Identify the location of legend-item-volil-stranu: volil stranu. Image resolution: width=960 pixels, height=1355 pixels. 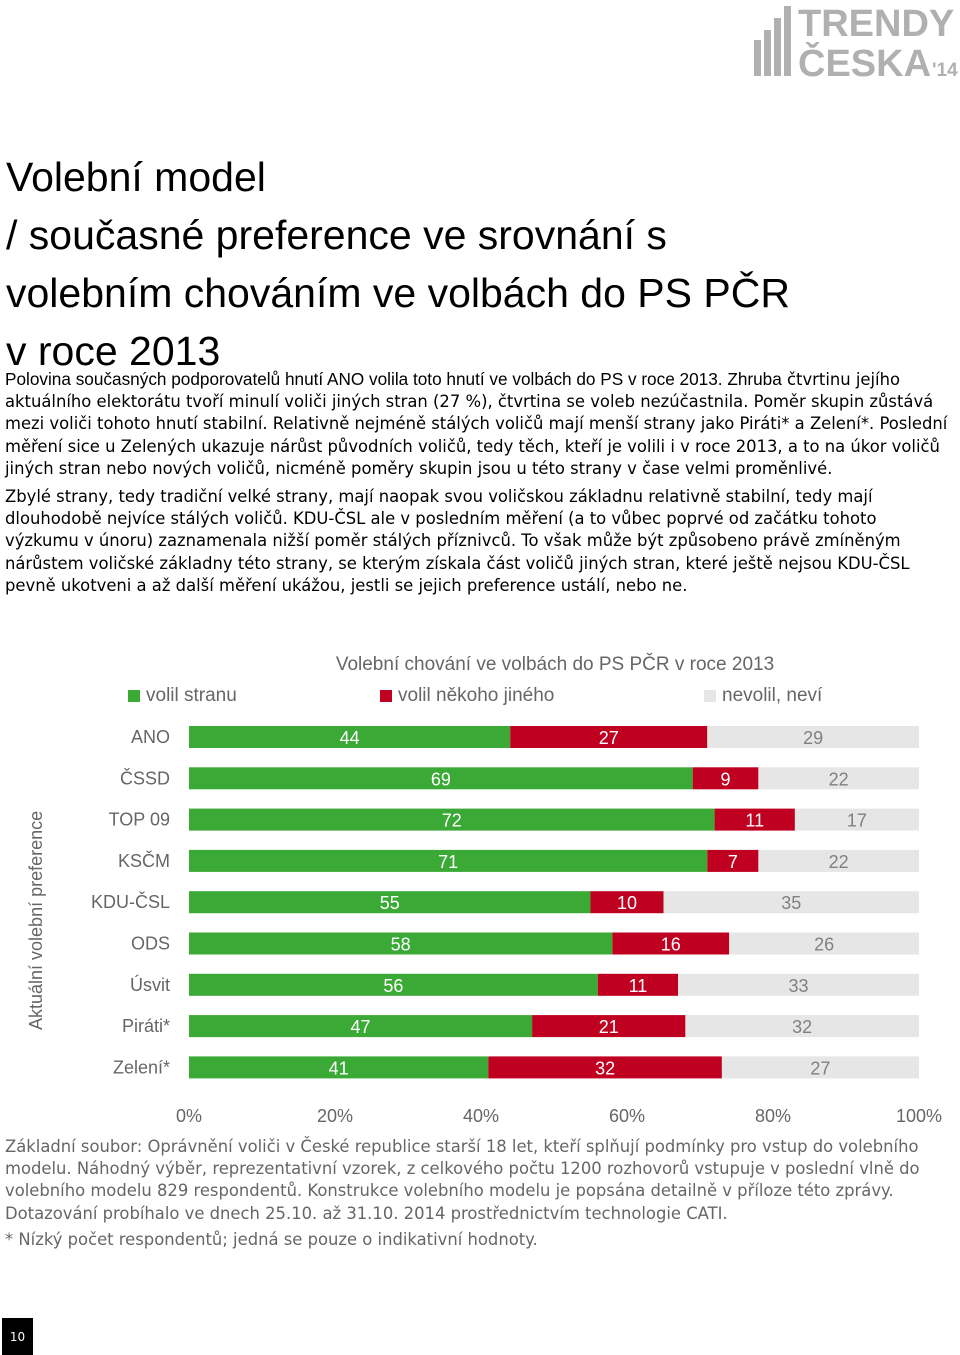
(182, 696).